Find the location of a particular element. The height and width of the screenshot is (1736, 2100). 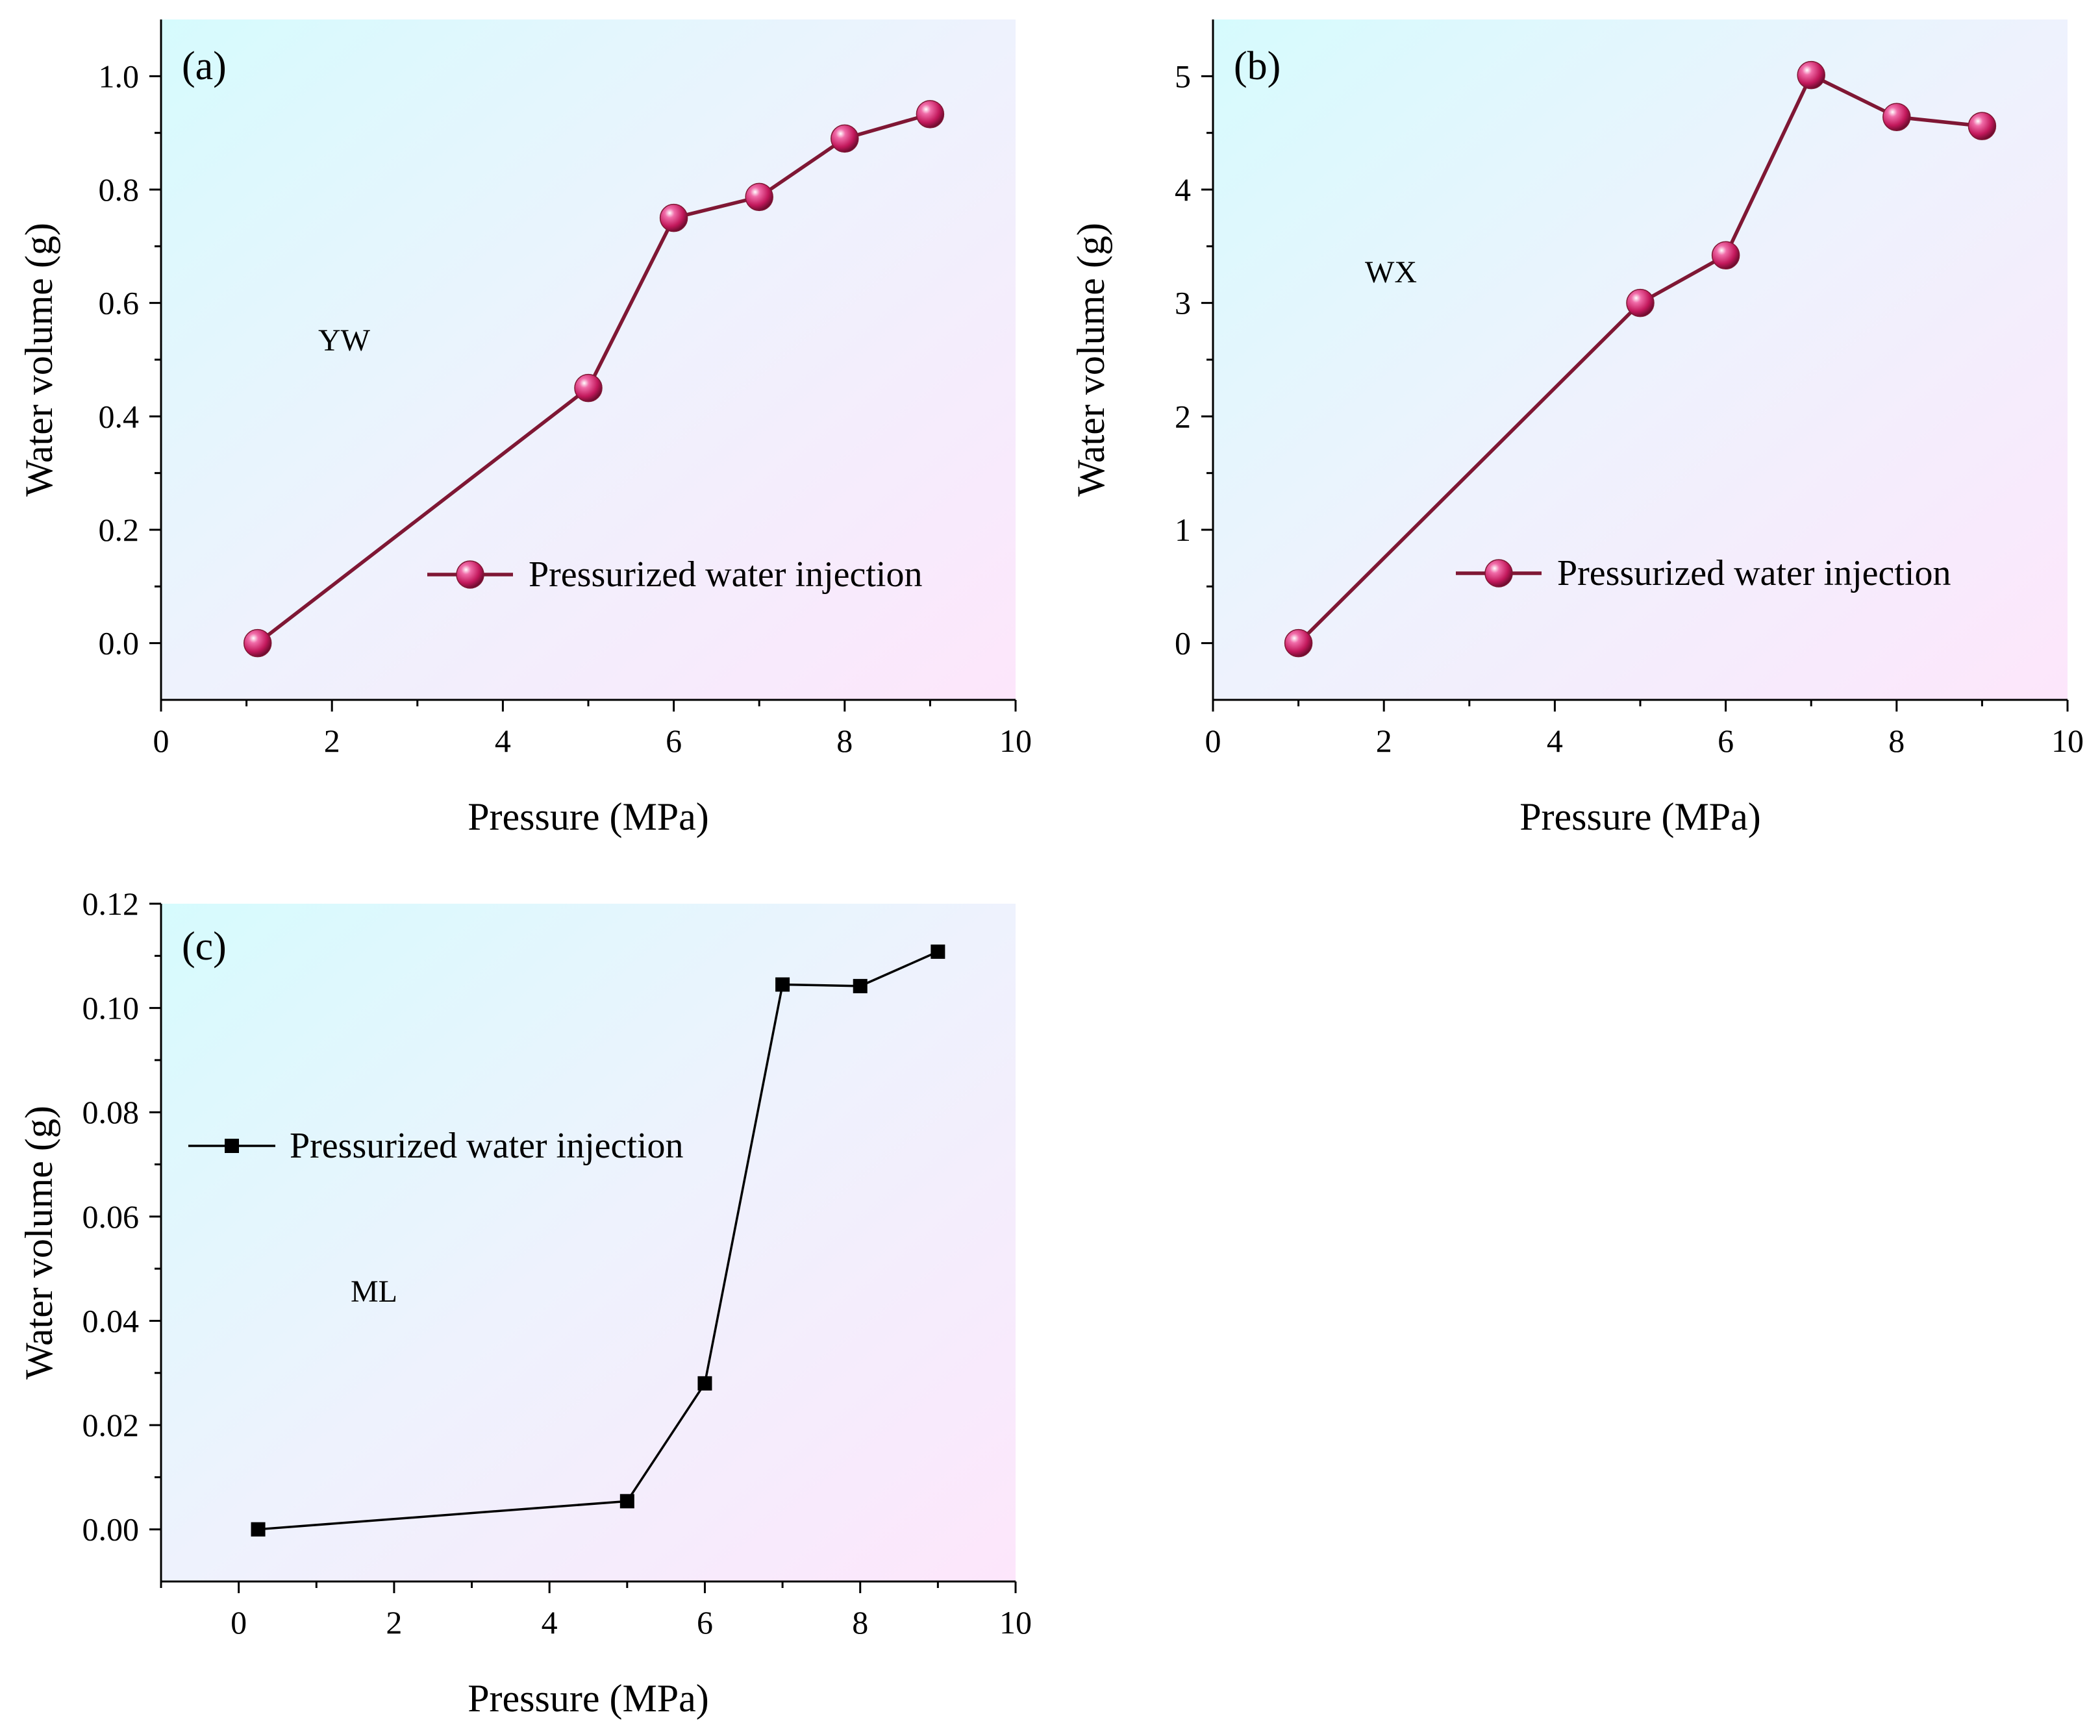

y-tick-label: 5 is located at coordinates (1183, 76).